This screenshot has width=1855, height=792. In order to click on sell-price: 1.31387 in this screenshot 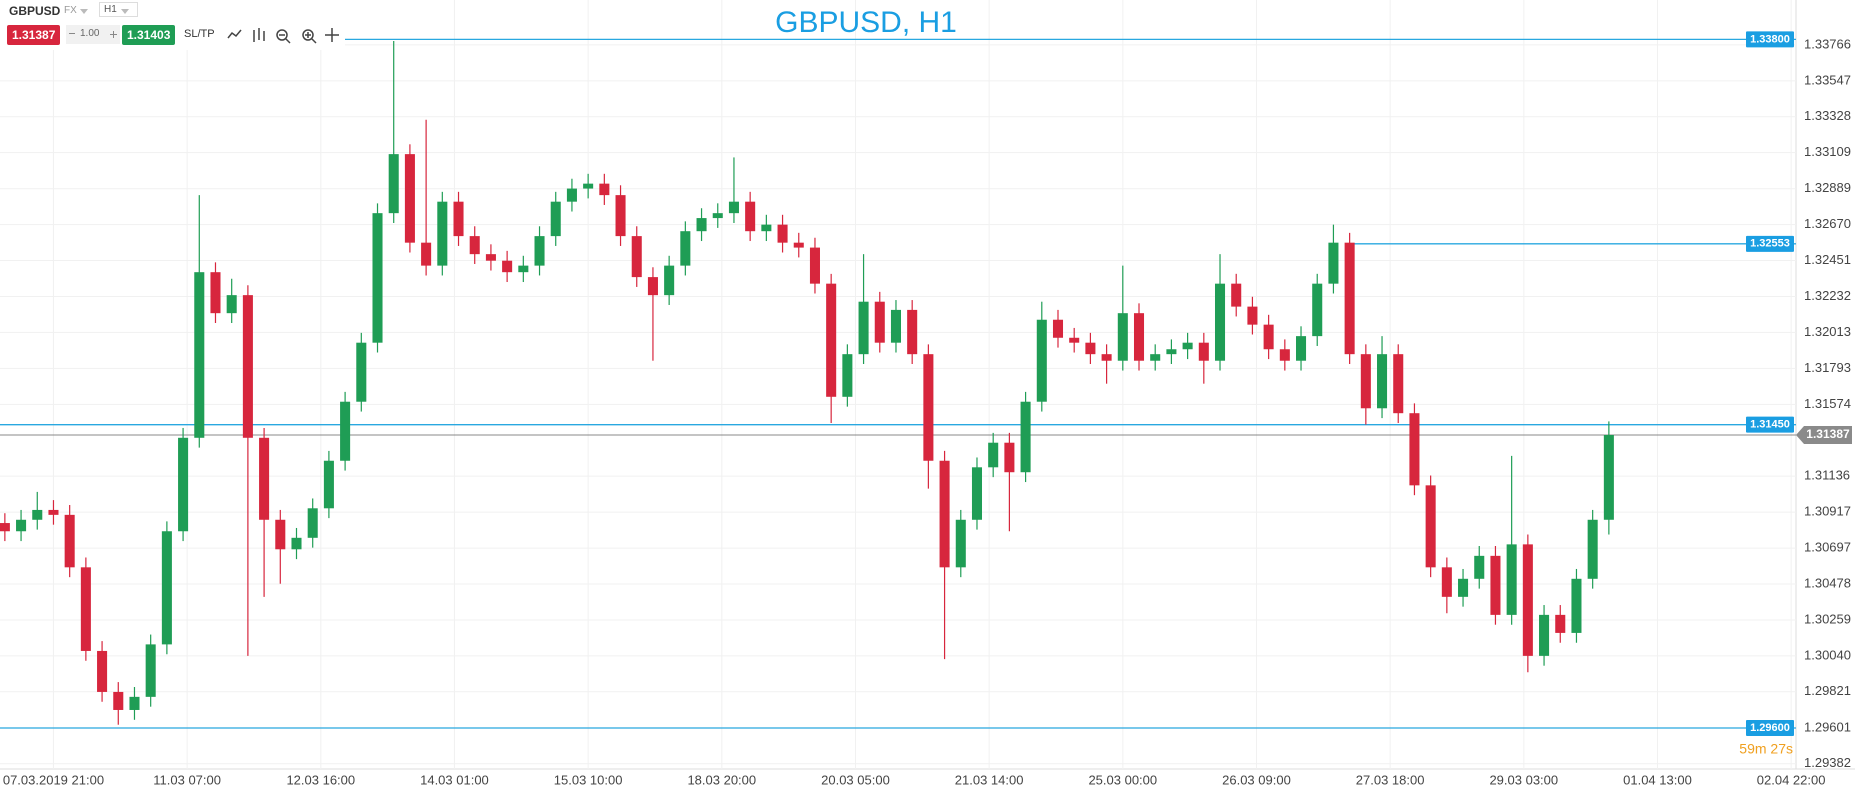, I will do `click(34, 35)`.